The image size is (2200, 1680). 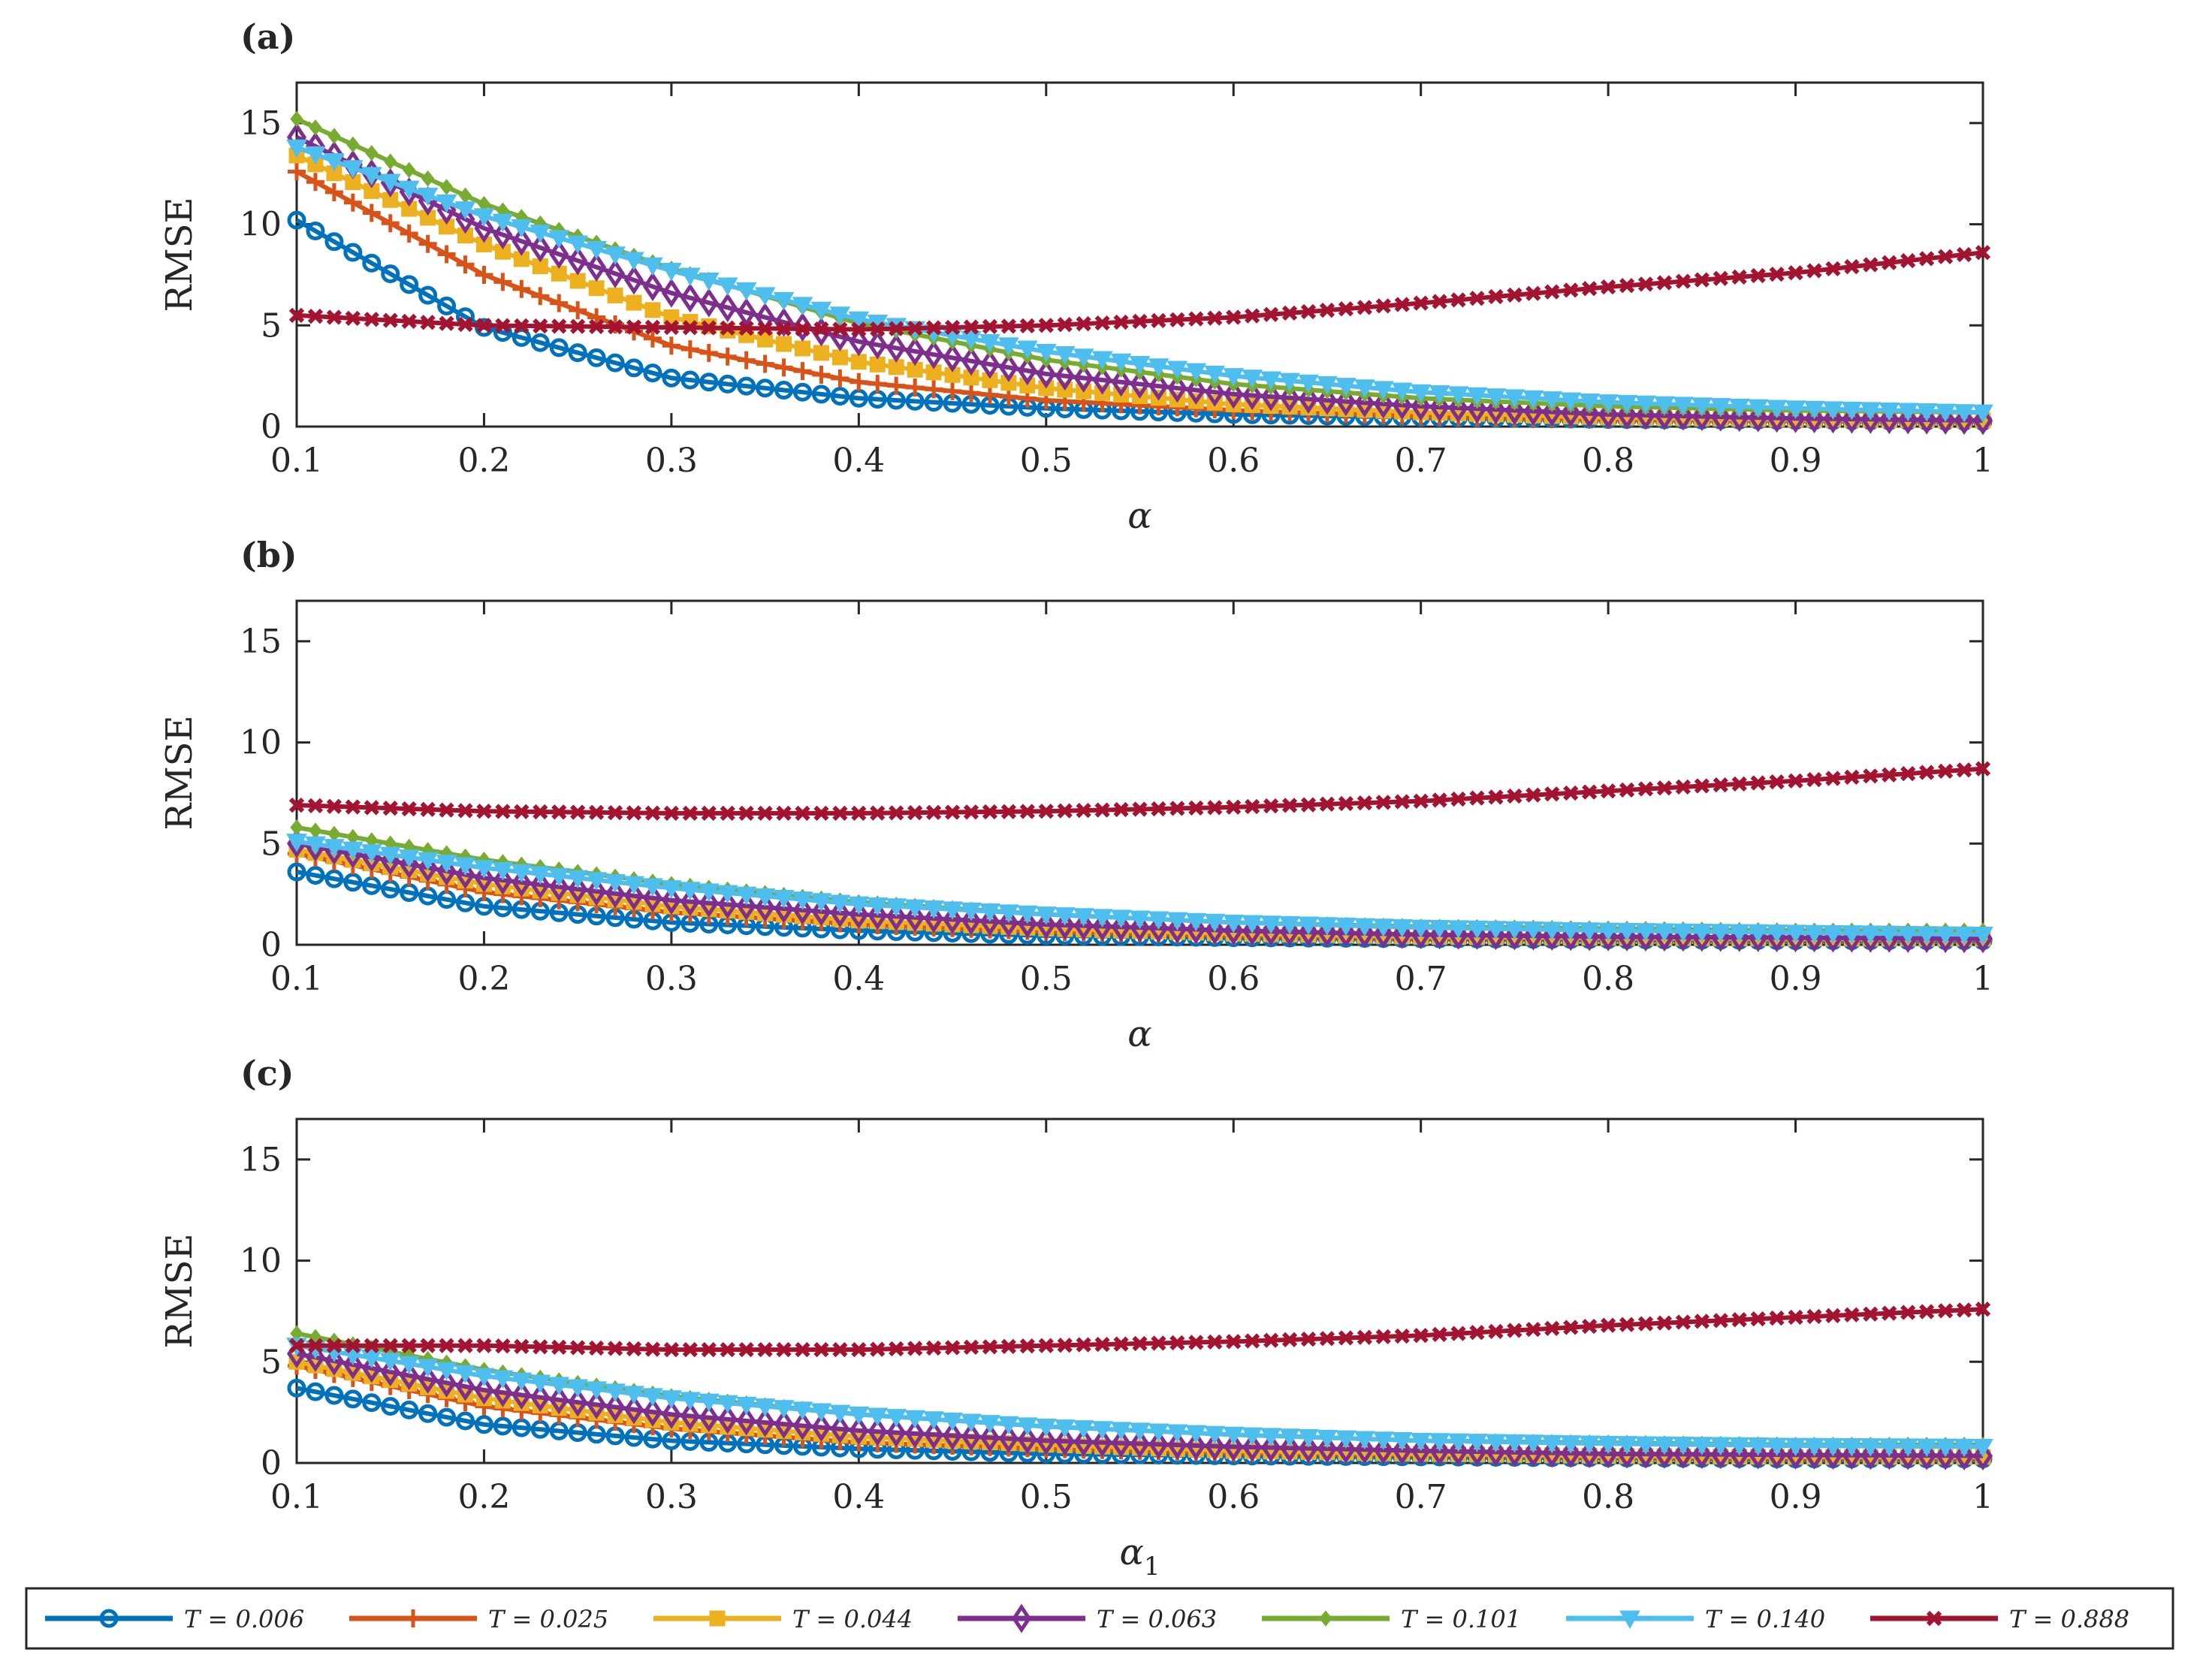 What do you see at coordinates (671, 979) in the screenshot?
I see `x-tick-label: 0.3` at bounding box center [671, 979].